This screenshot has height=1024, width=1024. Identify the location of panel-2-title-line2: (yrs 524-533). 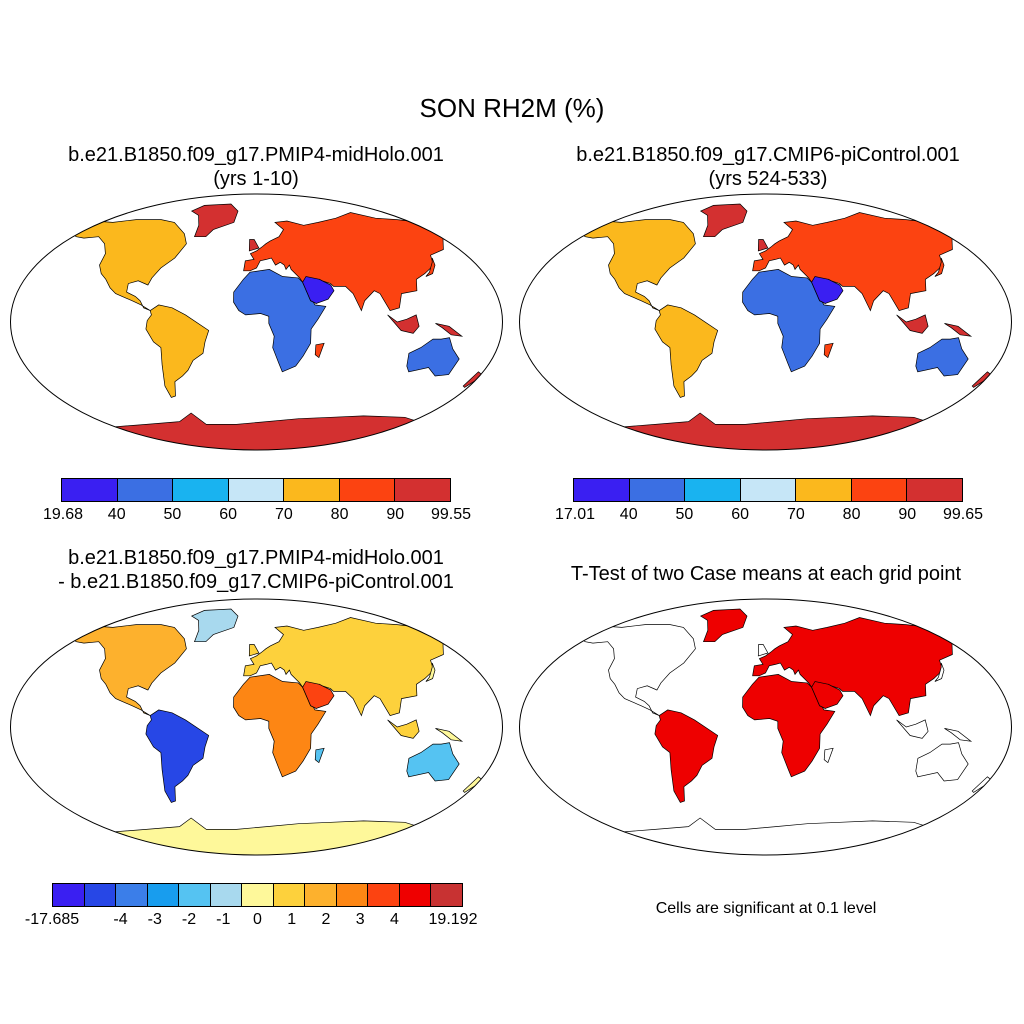
(768, 179).